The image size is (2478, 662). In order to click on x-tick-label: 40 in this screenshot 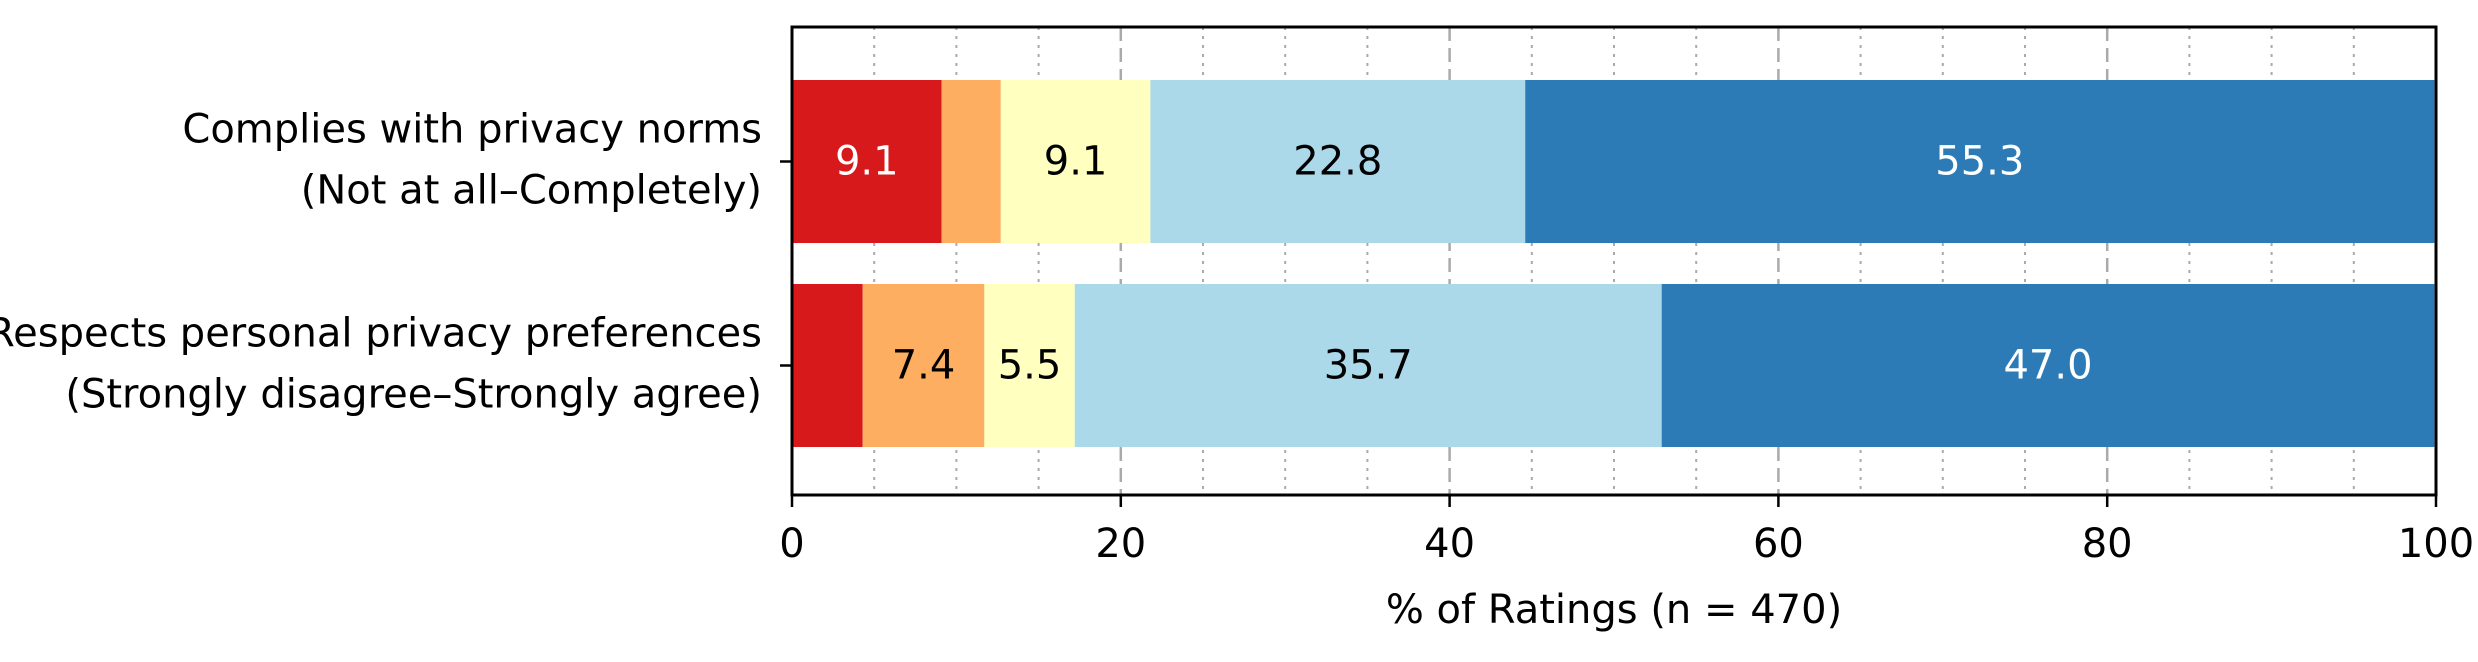, I will do `click(1449, 544)`.